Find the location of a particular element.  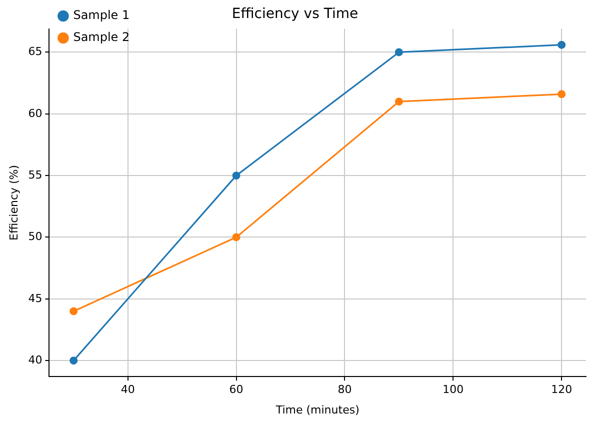

x-tick-label: 60 is located at coordinates (236, 389).